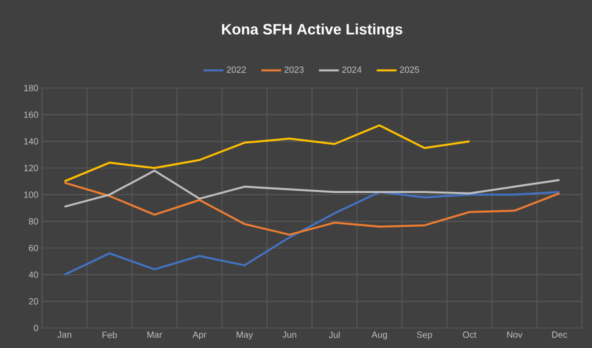  What do you see at coordinates (352, 69) in the screenshot?
I see `legend-label: 2024` at bounding box center [352, 69].